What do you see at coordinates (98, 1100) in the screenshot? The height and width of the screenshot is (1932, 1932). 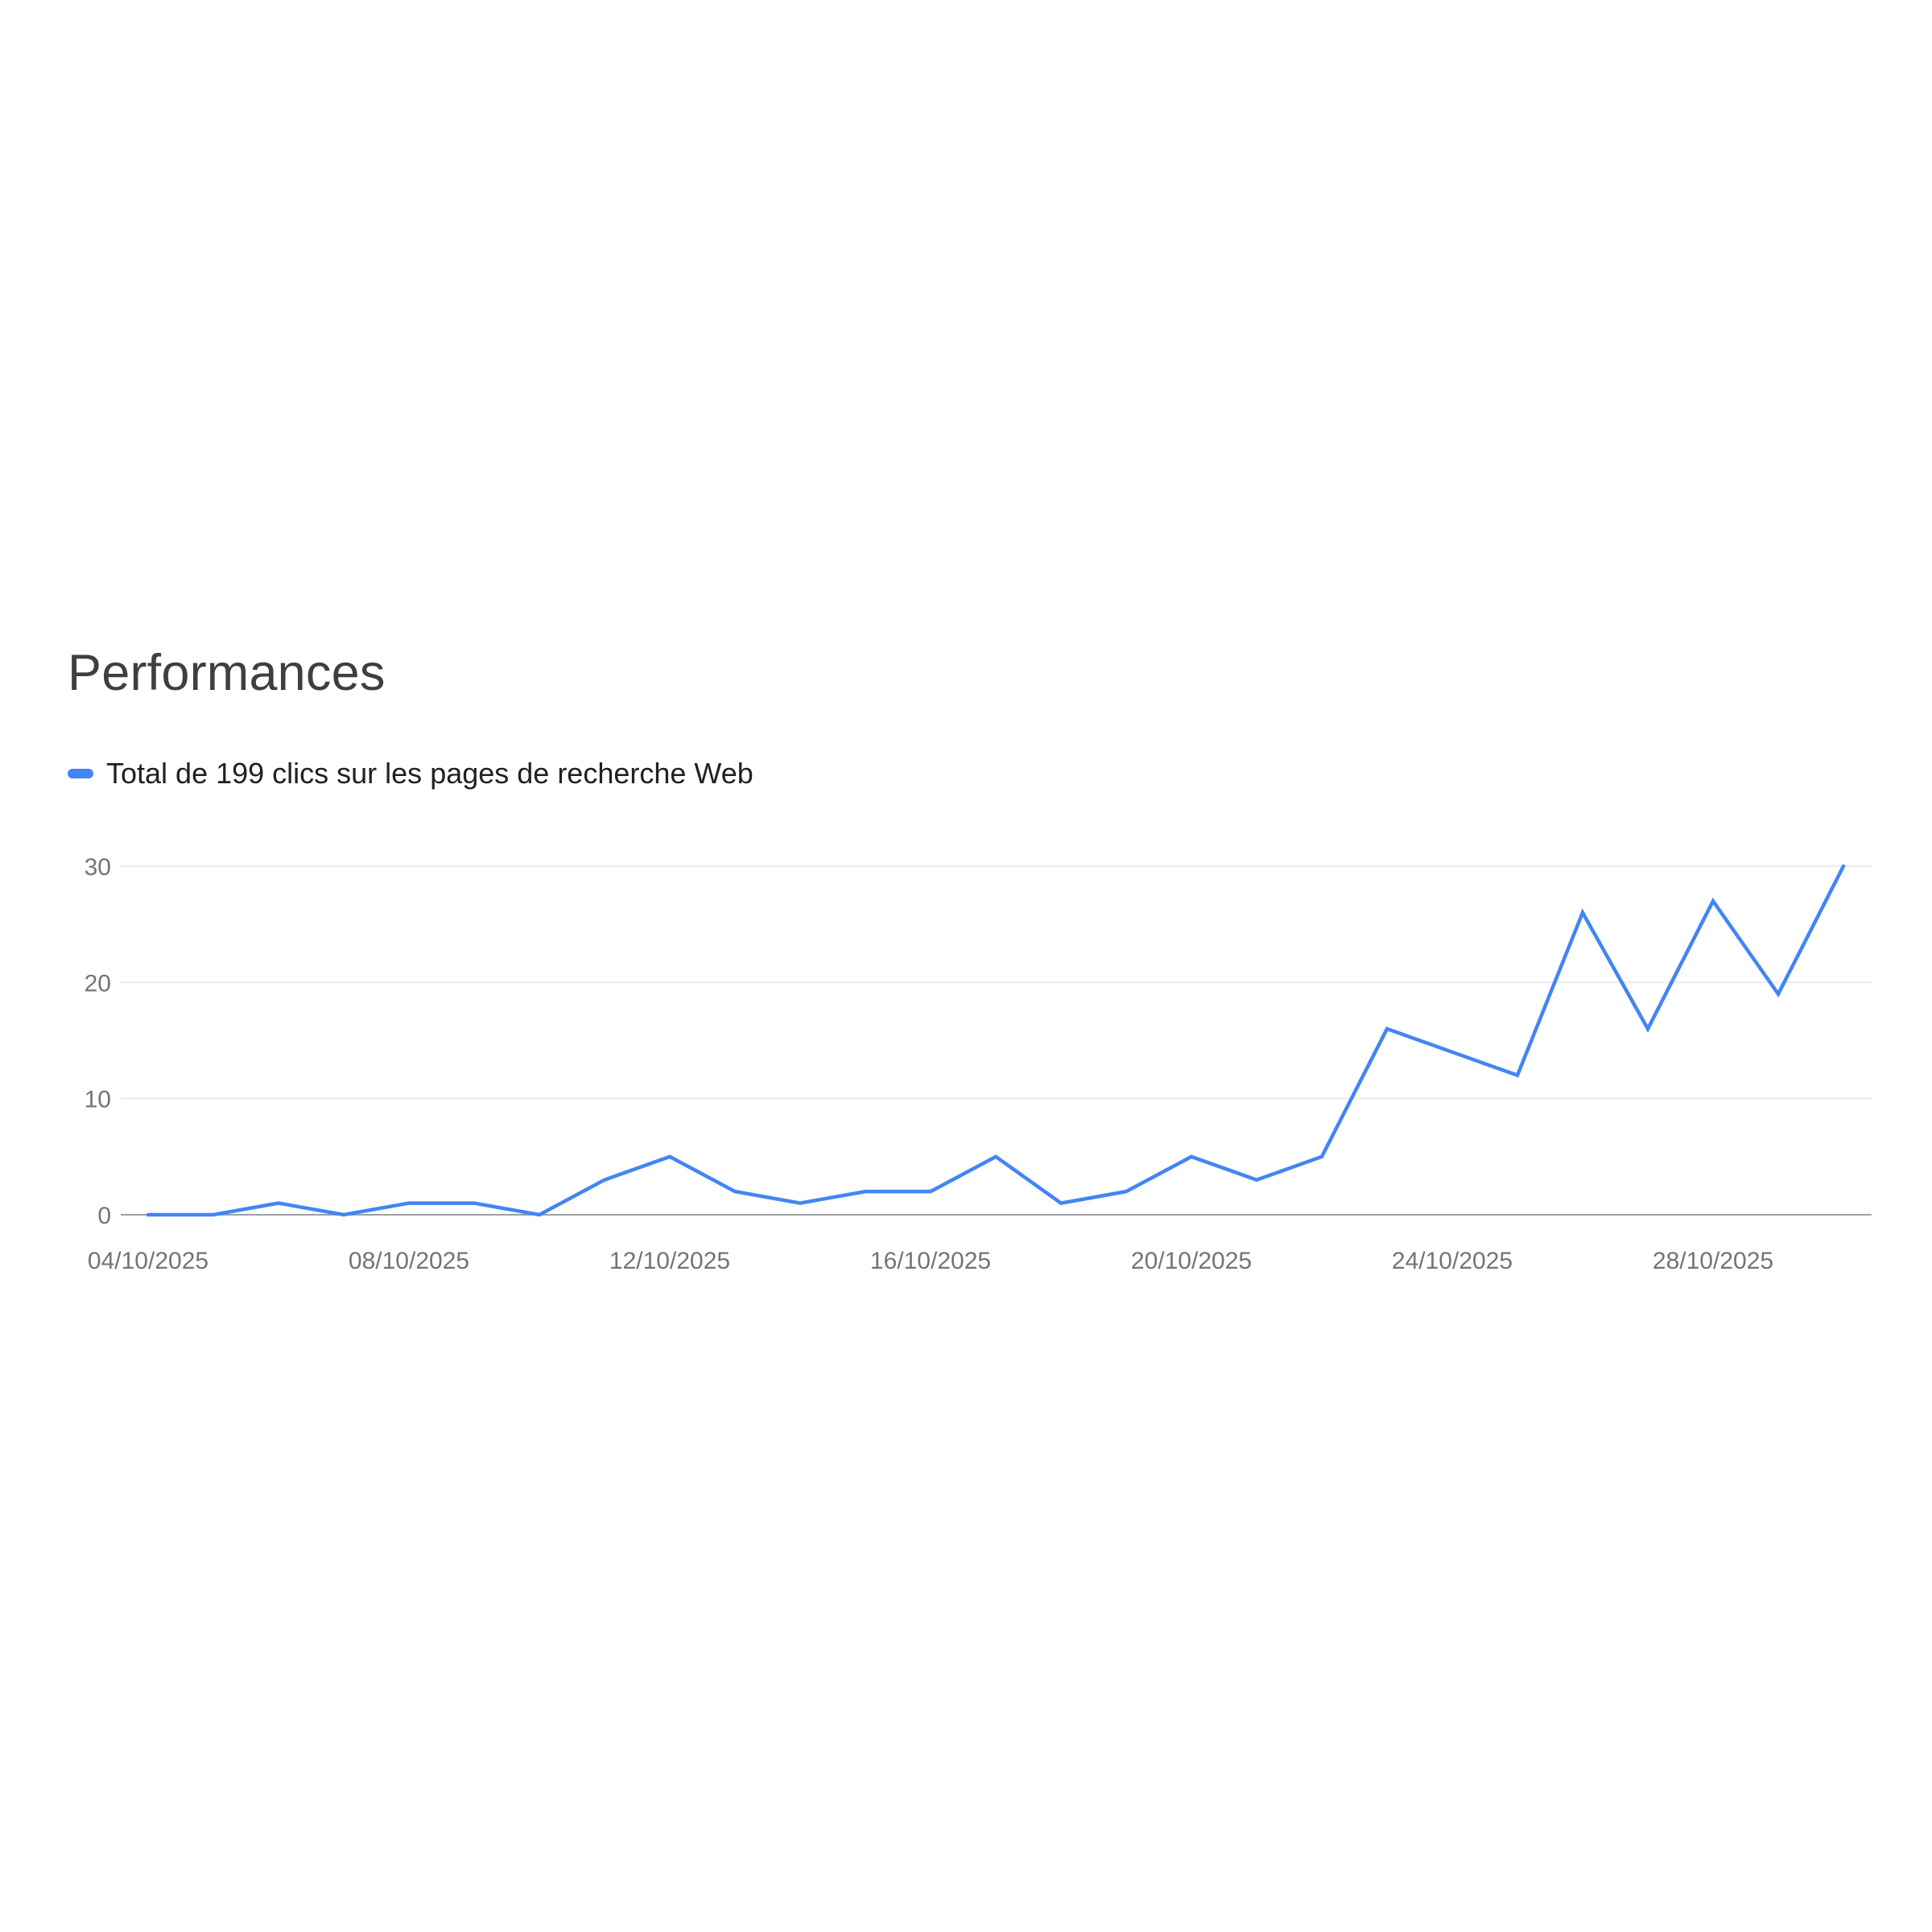 I see `y-tick-label: 10` at bounding box center [98, 1100].